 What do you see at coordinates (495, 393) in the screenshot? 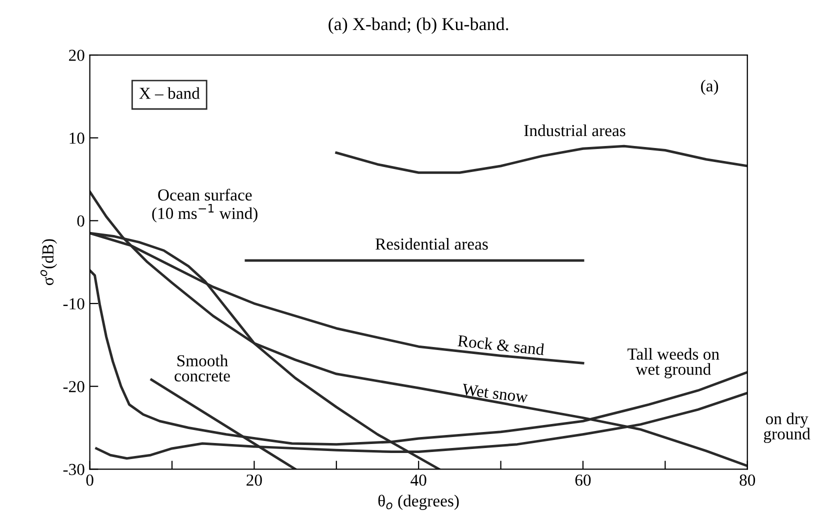
I see `text: Wet snow` at bounding box center [495, 393].